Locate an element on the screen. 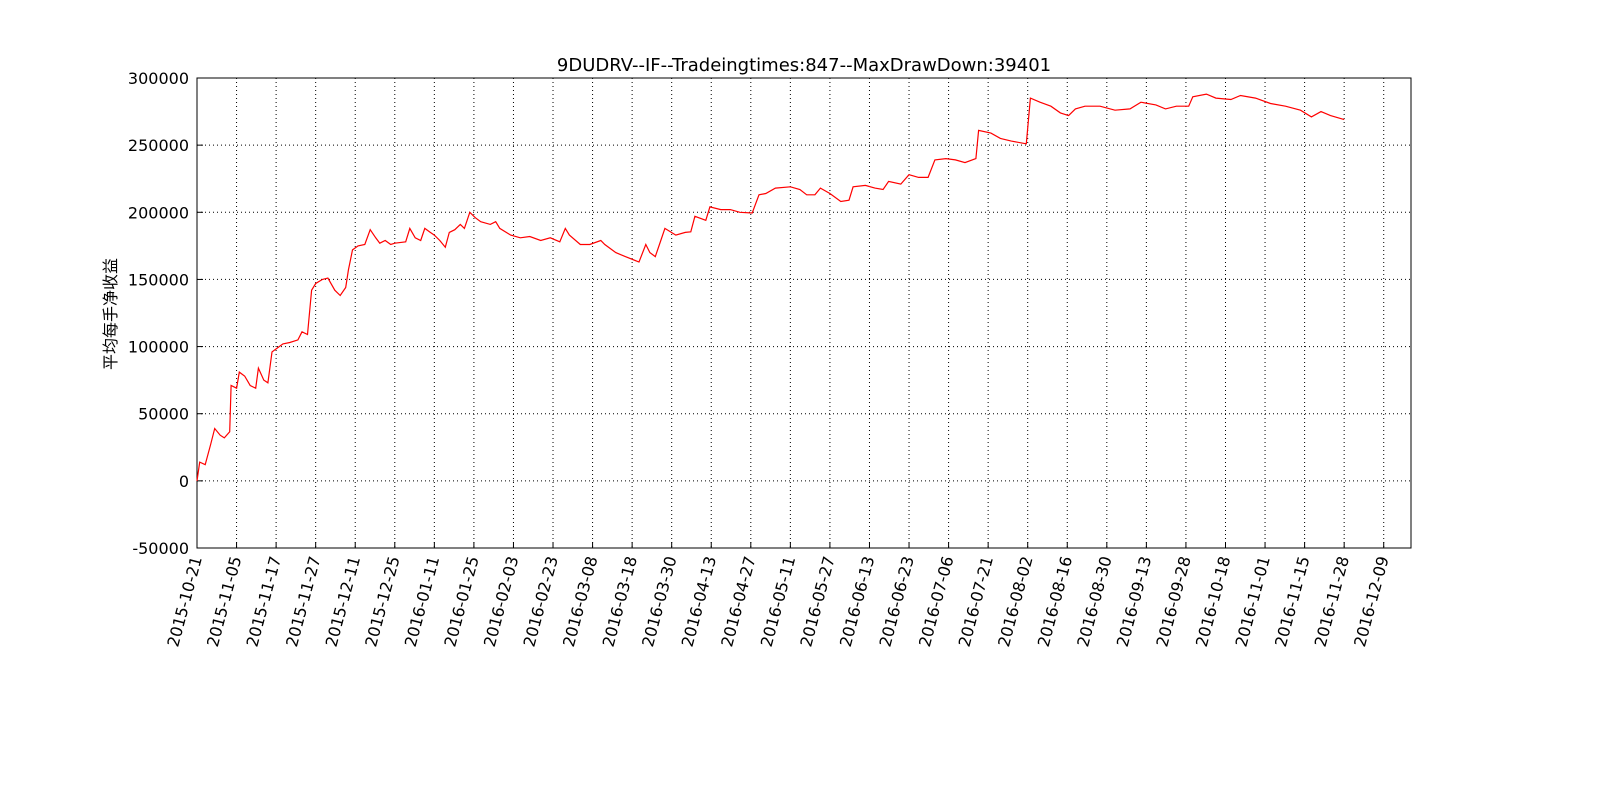 The height and width of the screenshot is (800, 1600). x-tick-label: 2016-05-27 is located at coordinates (817, 601).